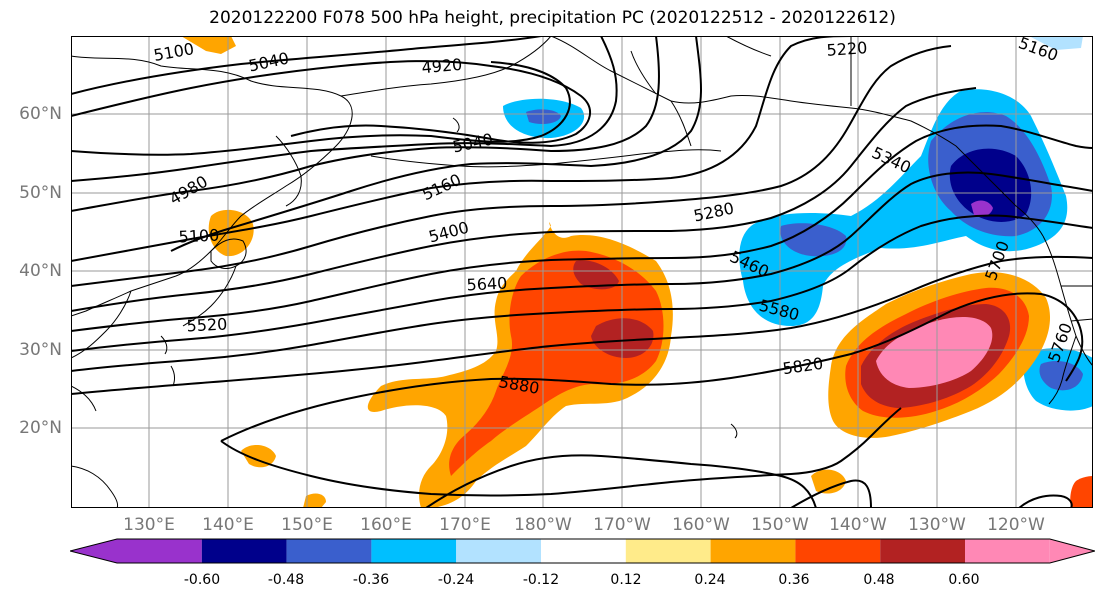  Describe the element at coordinates (626, 580) in the screenshot. I see `colorbar-tick: 0.12` at that location.